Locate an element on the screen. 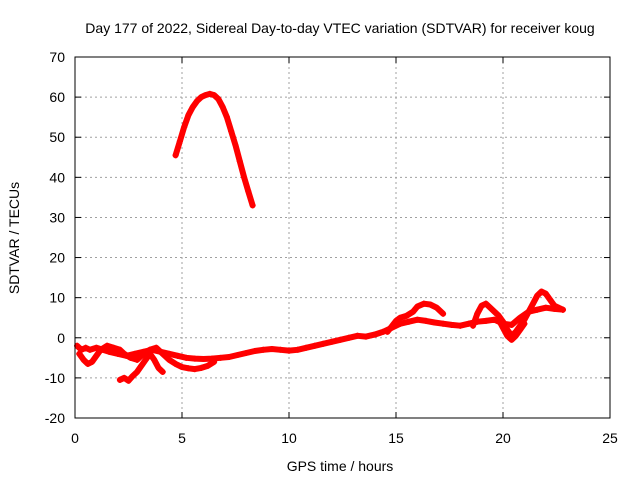 The width and height of the screenshot is (640, 480). x-tick-label: 0 is located at coordinates (75, 438).